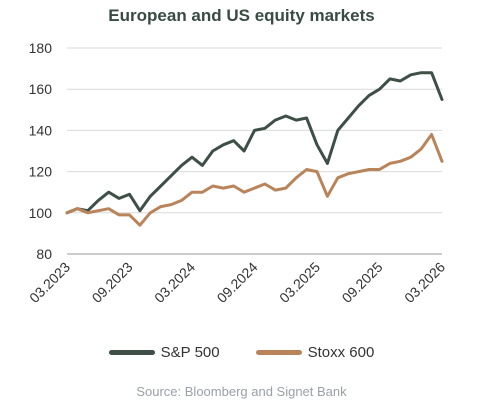 This screenshot has height=412, width=483. I want to click on x-tick-label: 09.2024, so click(237, 282).